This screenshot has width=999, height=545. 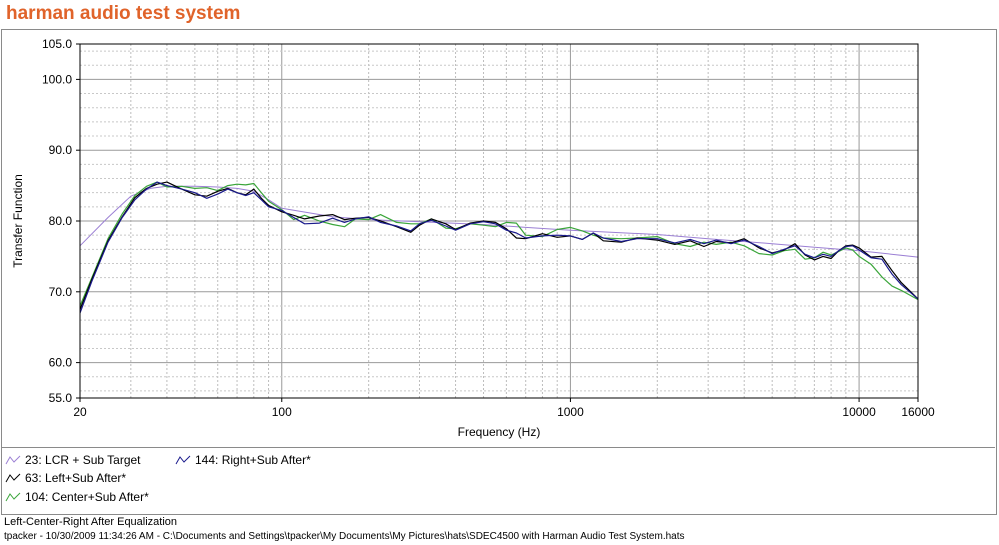 What do you see at coordinates (80, 412) in the screenshot?
I see `x-tick-label: 20` at bounding box center [80, 412].